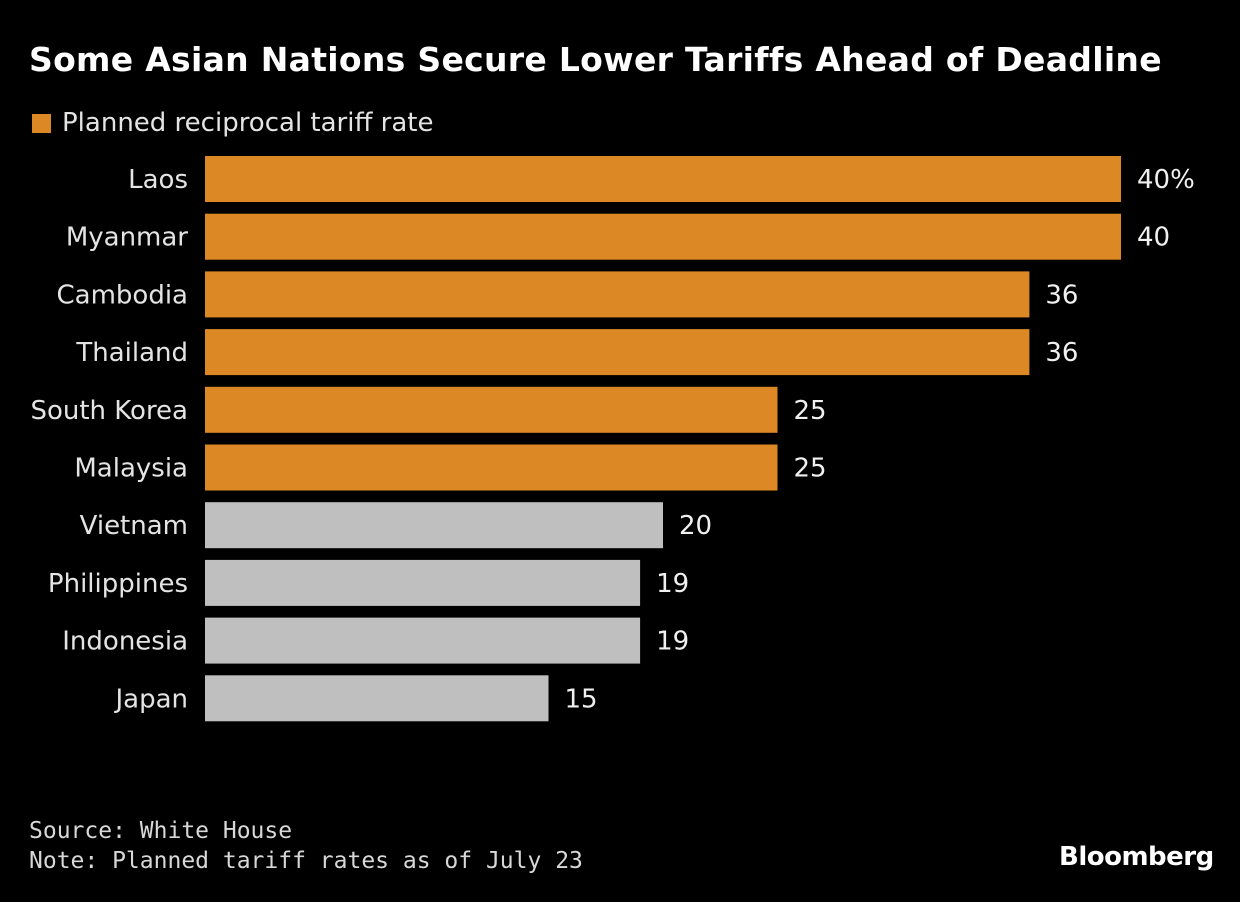 The width and height of the screenshot is (1240, 902). Describe the element at coordinates (127, 238) in the screenshot. I see `category-label: Myanmar` at that location.